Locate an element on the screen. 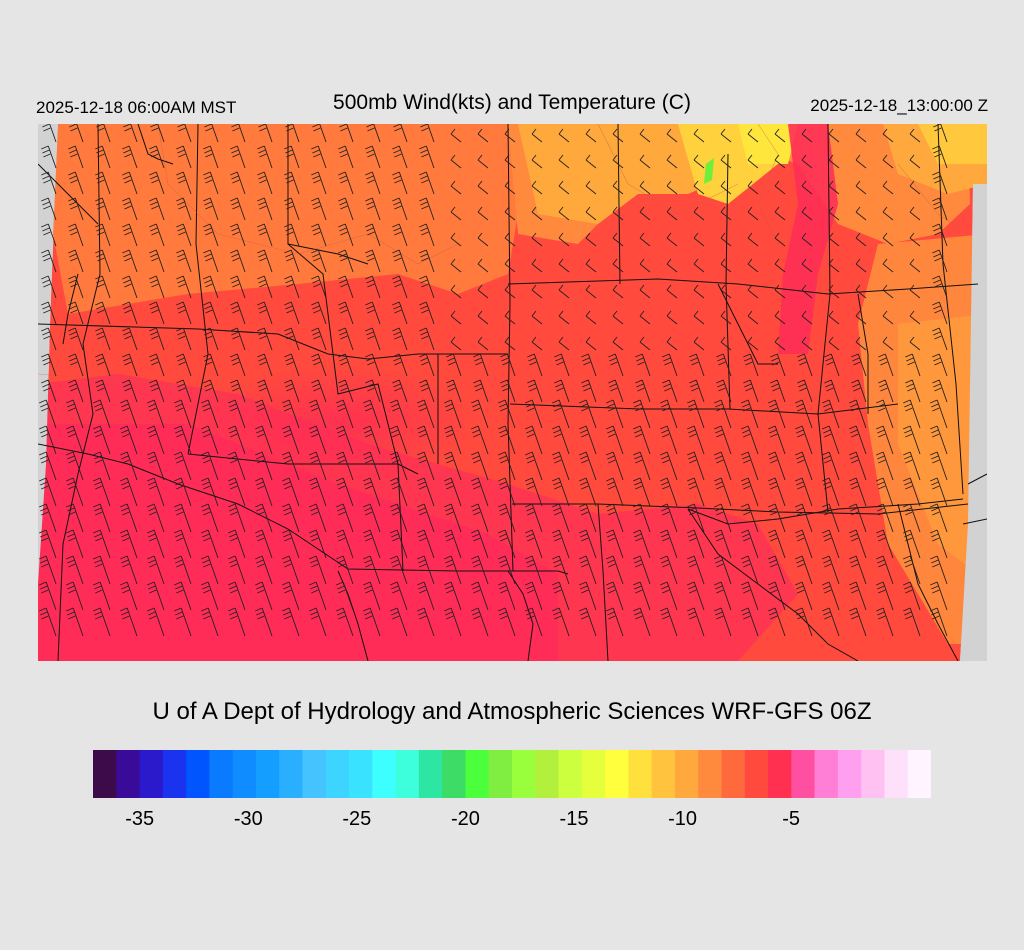  colorbar-label: -5 is located at coordinates (791, 819).